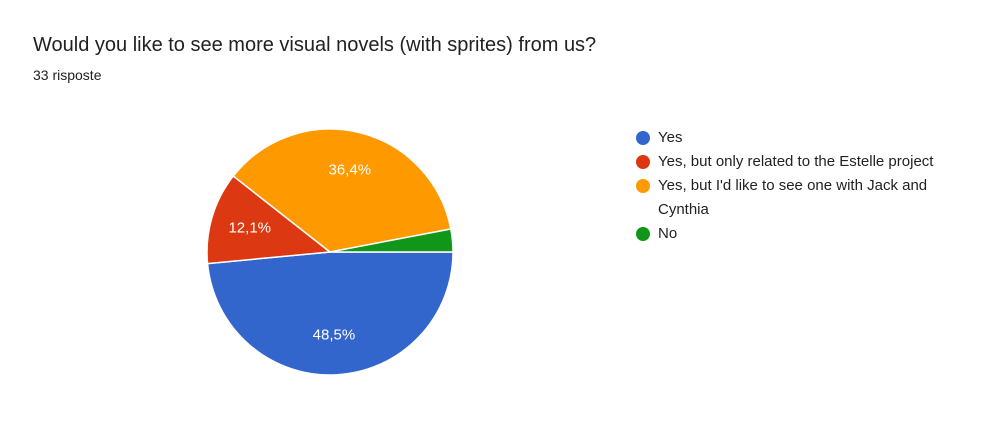  Describe the element at coordinates (801, 138) in the screenshot. I see `legend-item: Yes` at that location.